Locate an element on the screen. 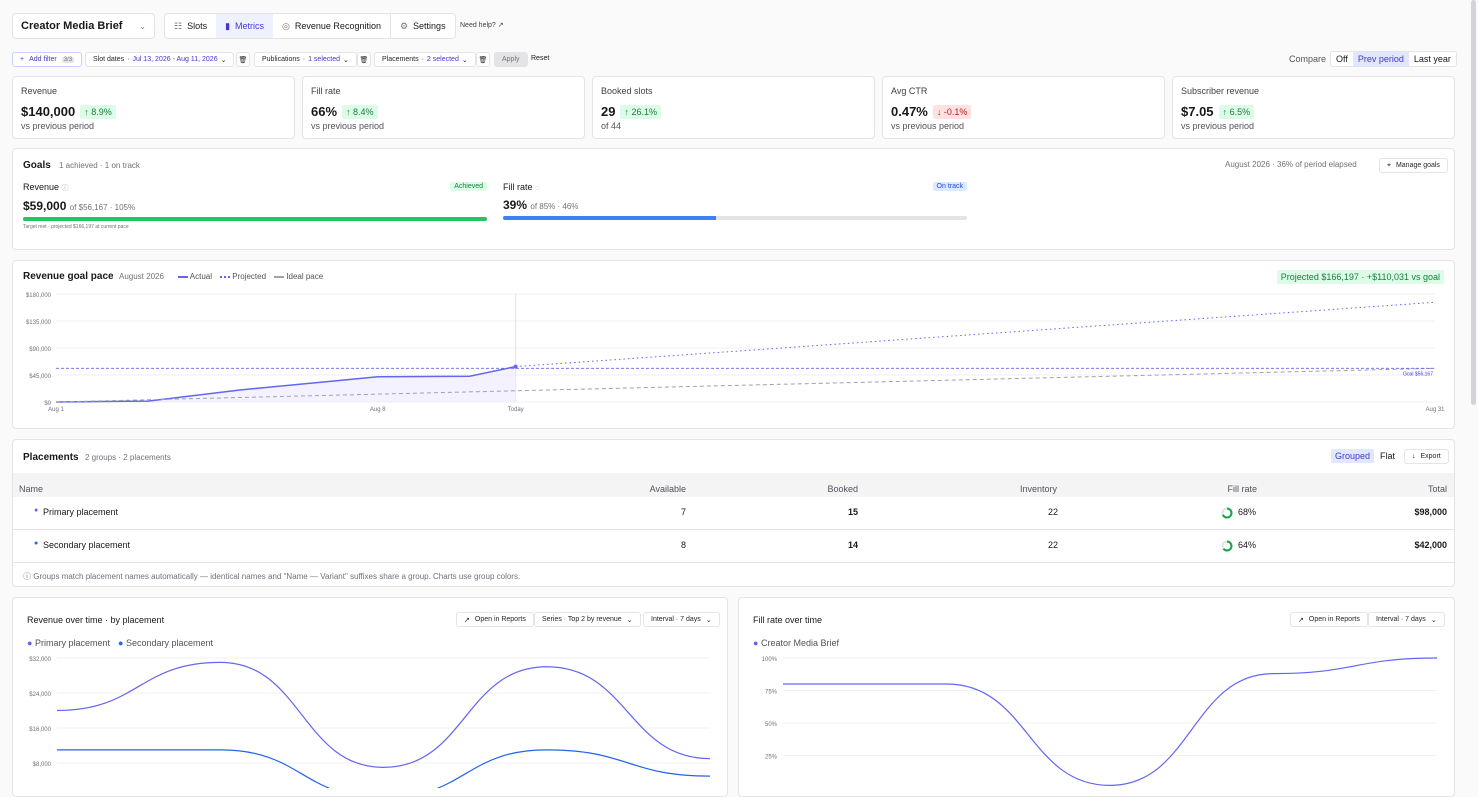 The image size is (1478, 797). table-row: ● Primary placement 7 15 22 68% $98,000 is located at coordinates (733, 513).